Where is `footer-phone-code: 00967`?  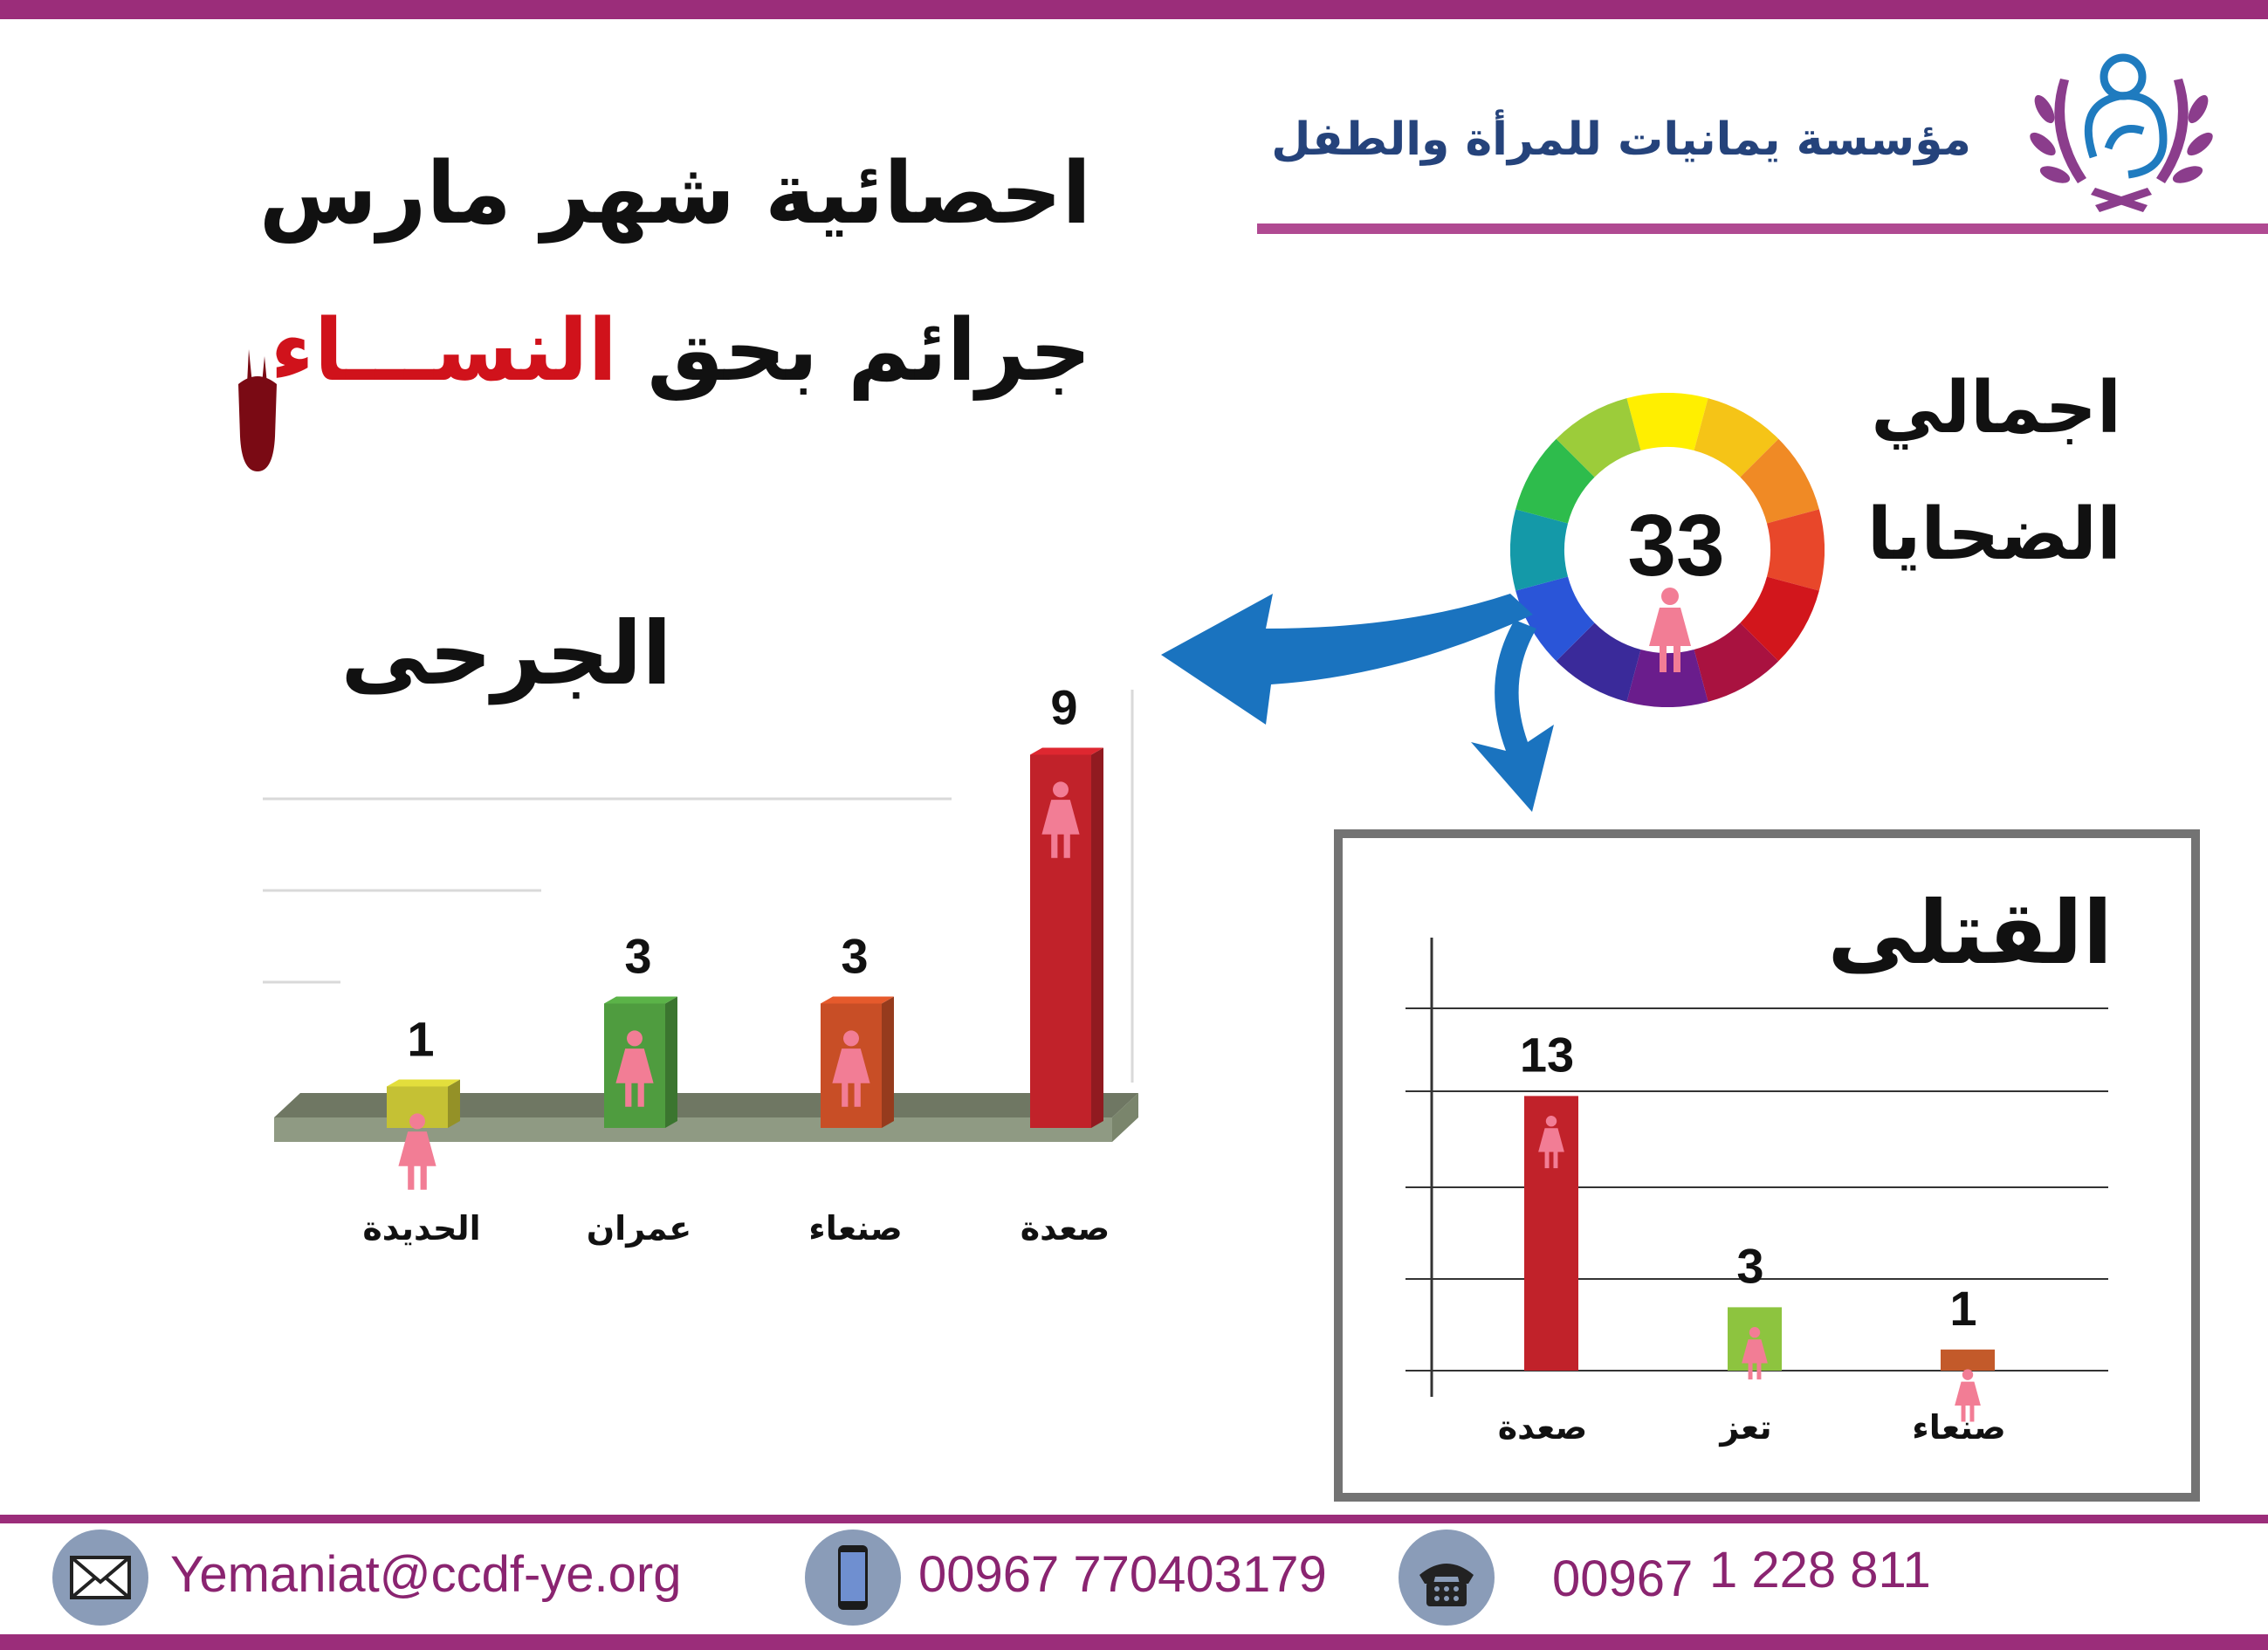
footer-phone-code: 00967 is located at coordinates (1623, 1579).